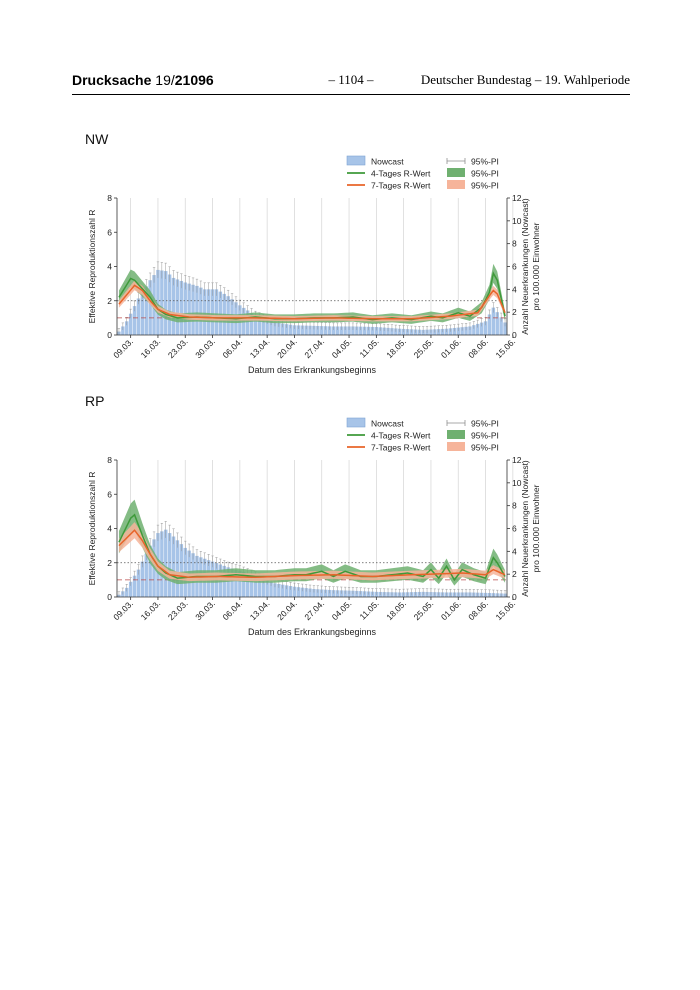 Image resolution: width=700 pixels, height=990 pixels. I want to click on tick-label-x: 23.03., so click(178, 348).